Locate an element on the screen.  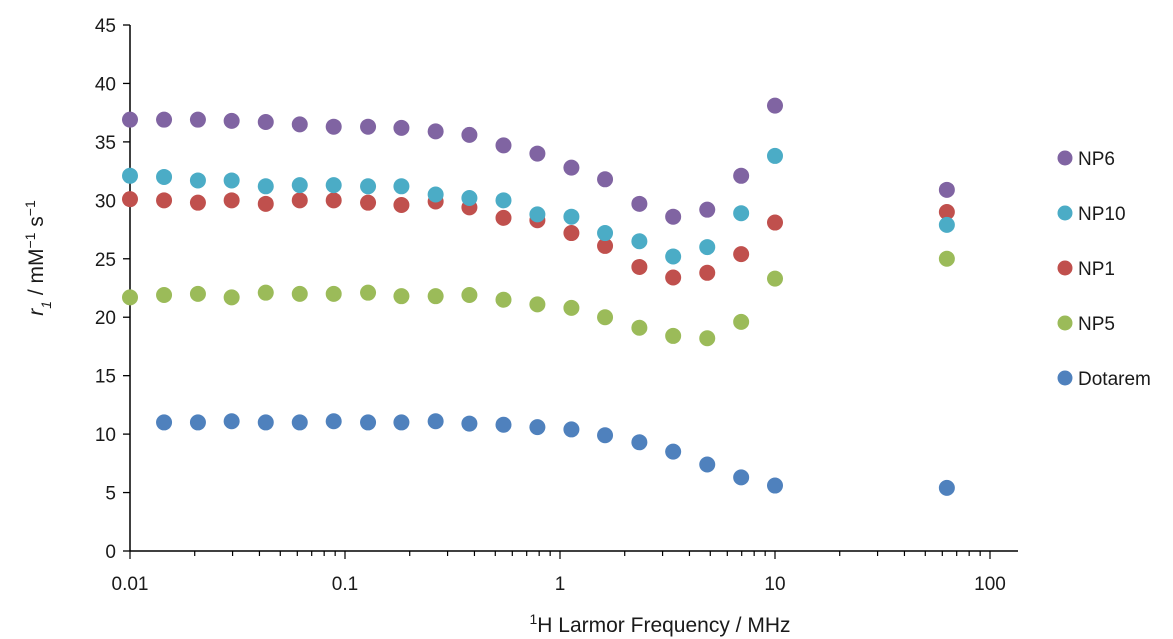
y-tick-label: 25 is located at coordinates (105, 260).